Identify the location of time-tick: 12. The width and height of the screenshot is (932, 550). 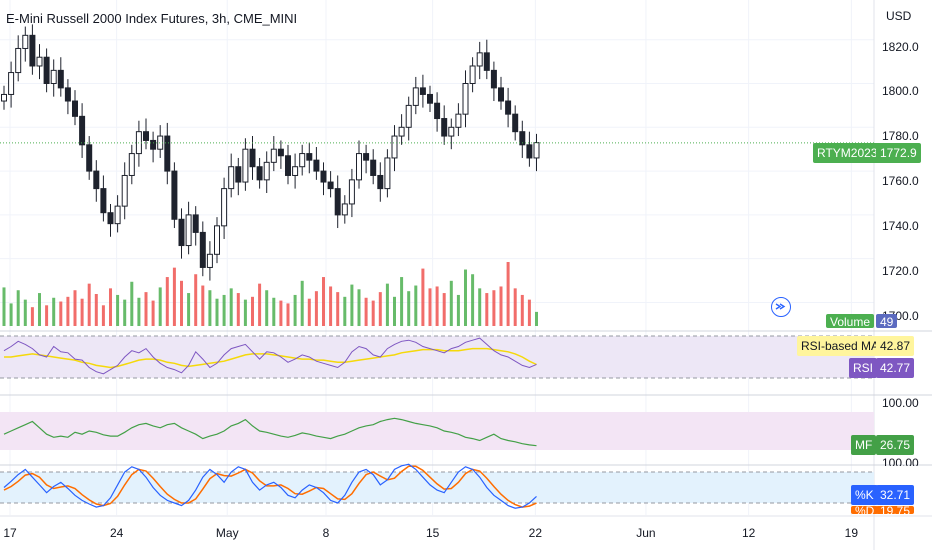
(748, 533).